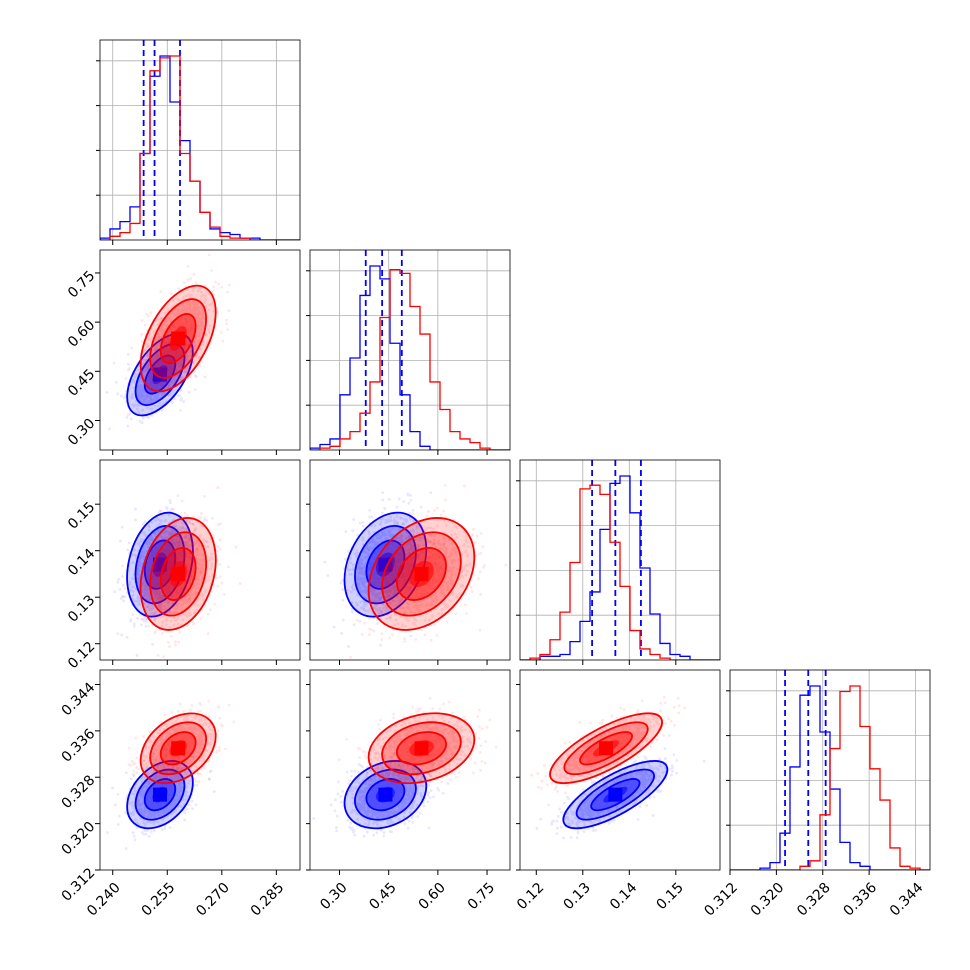  I want to click on panel-1-0: 0.300.450.600.75, so click(183, 352).